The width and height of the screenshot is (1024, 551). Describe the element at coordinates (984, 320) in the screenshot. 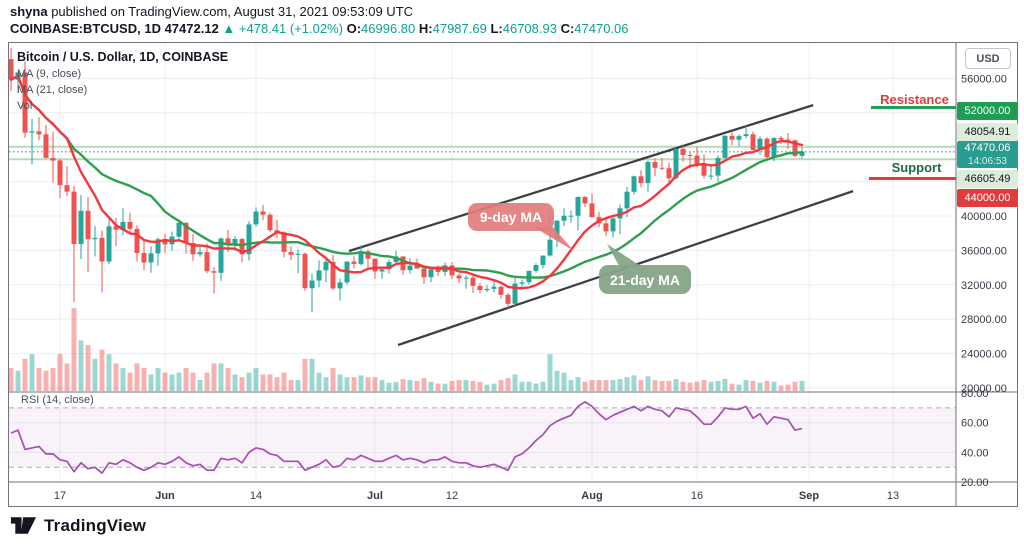

I see `svg-text: 28000.00` at that location.